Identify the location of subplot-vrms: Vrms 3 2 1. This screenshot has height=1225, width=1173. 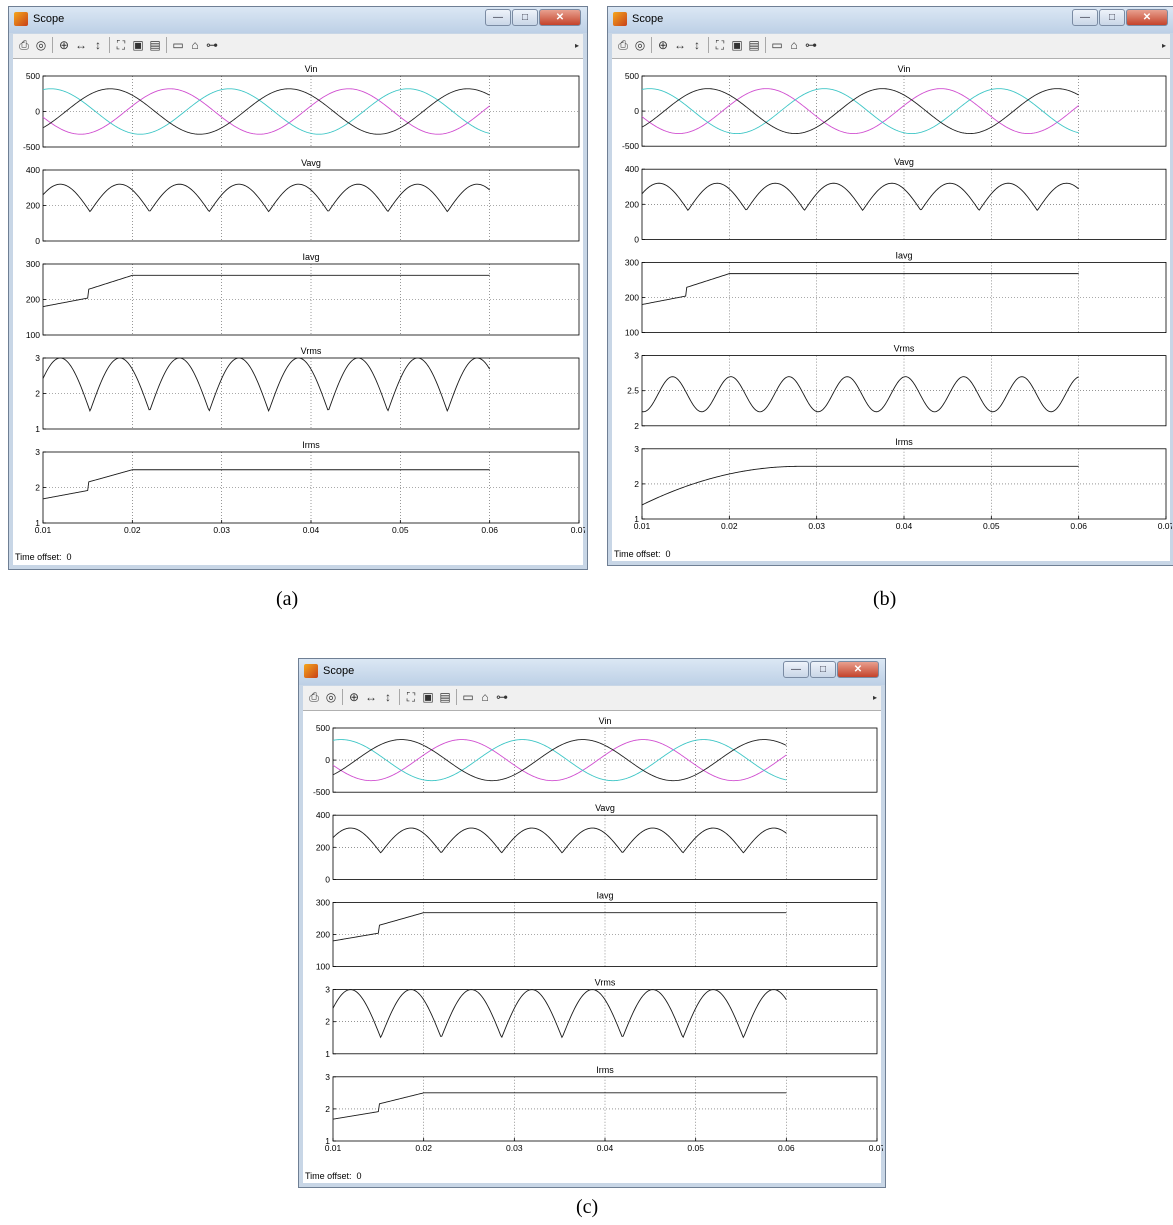
(601, 1018).